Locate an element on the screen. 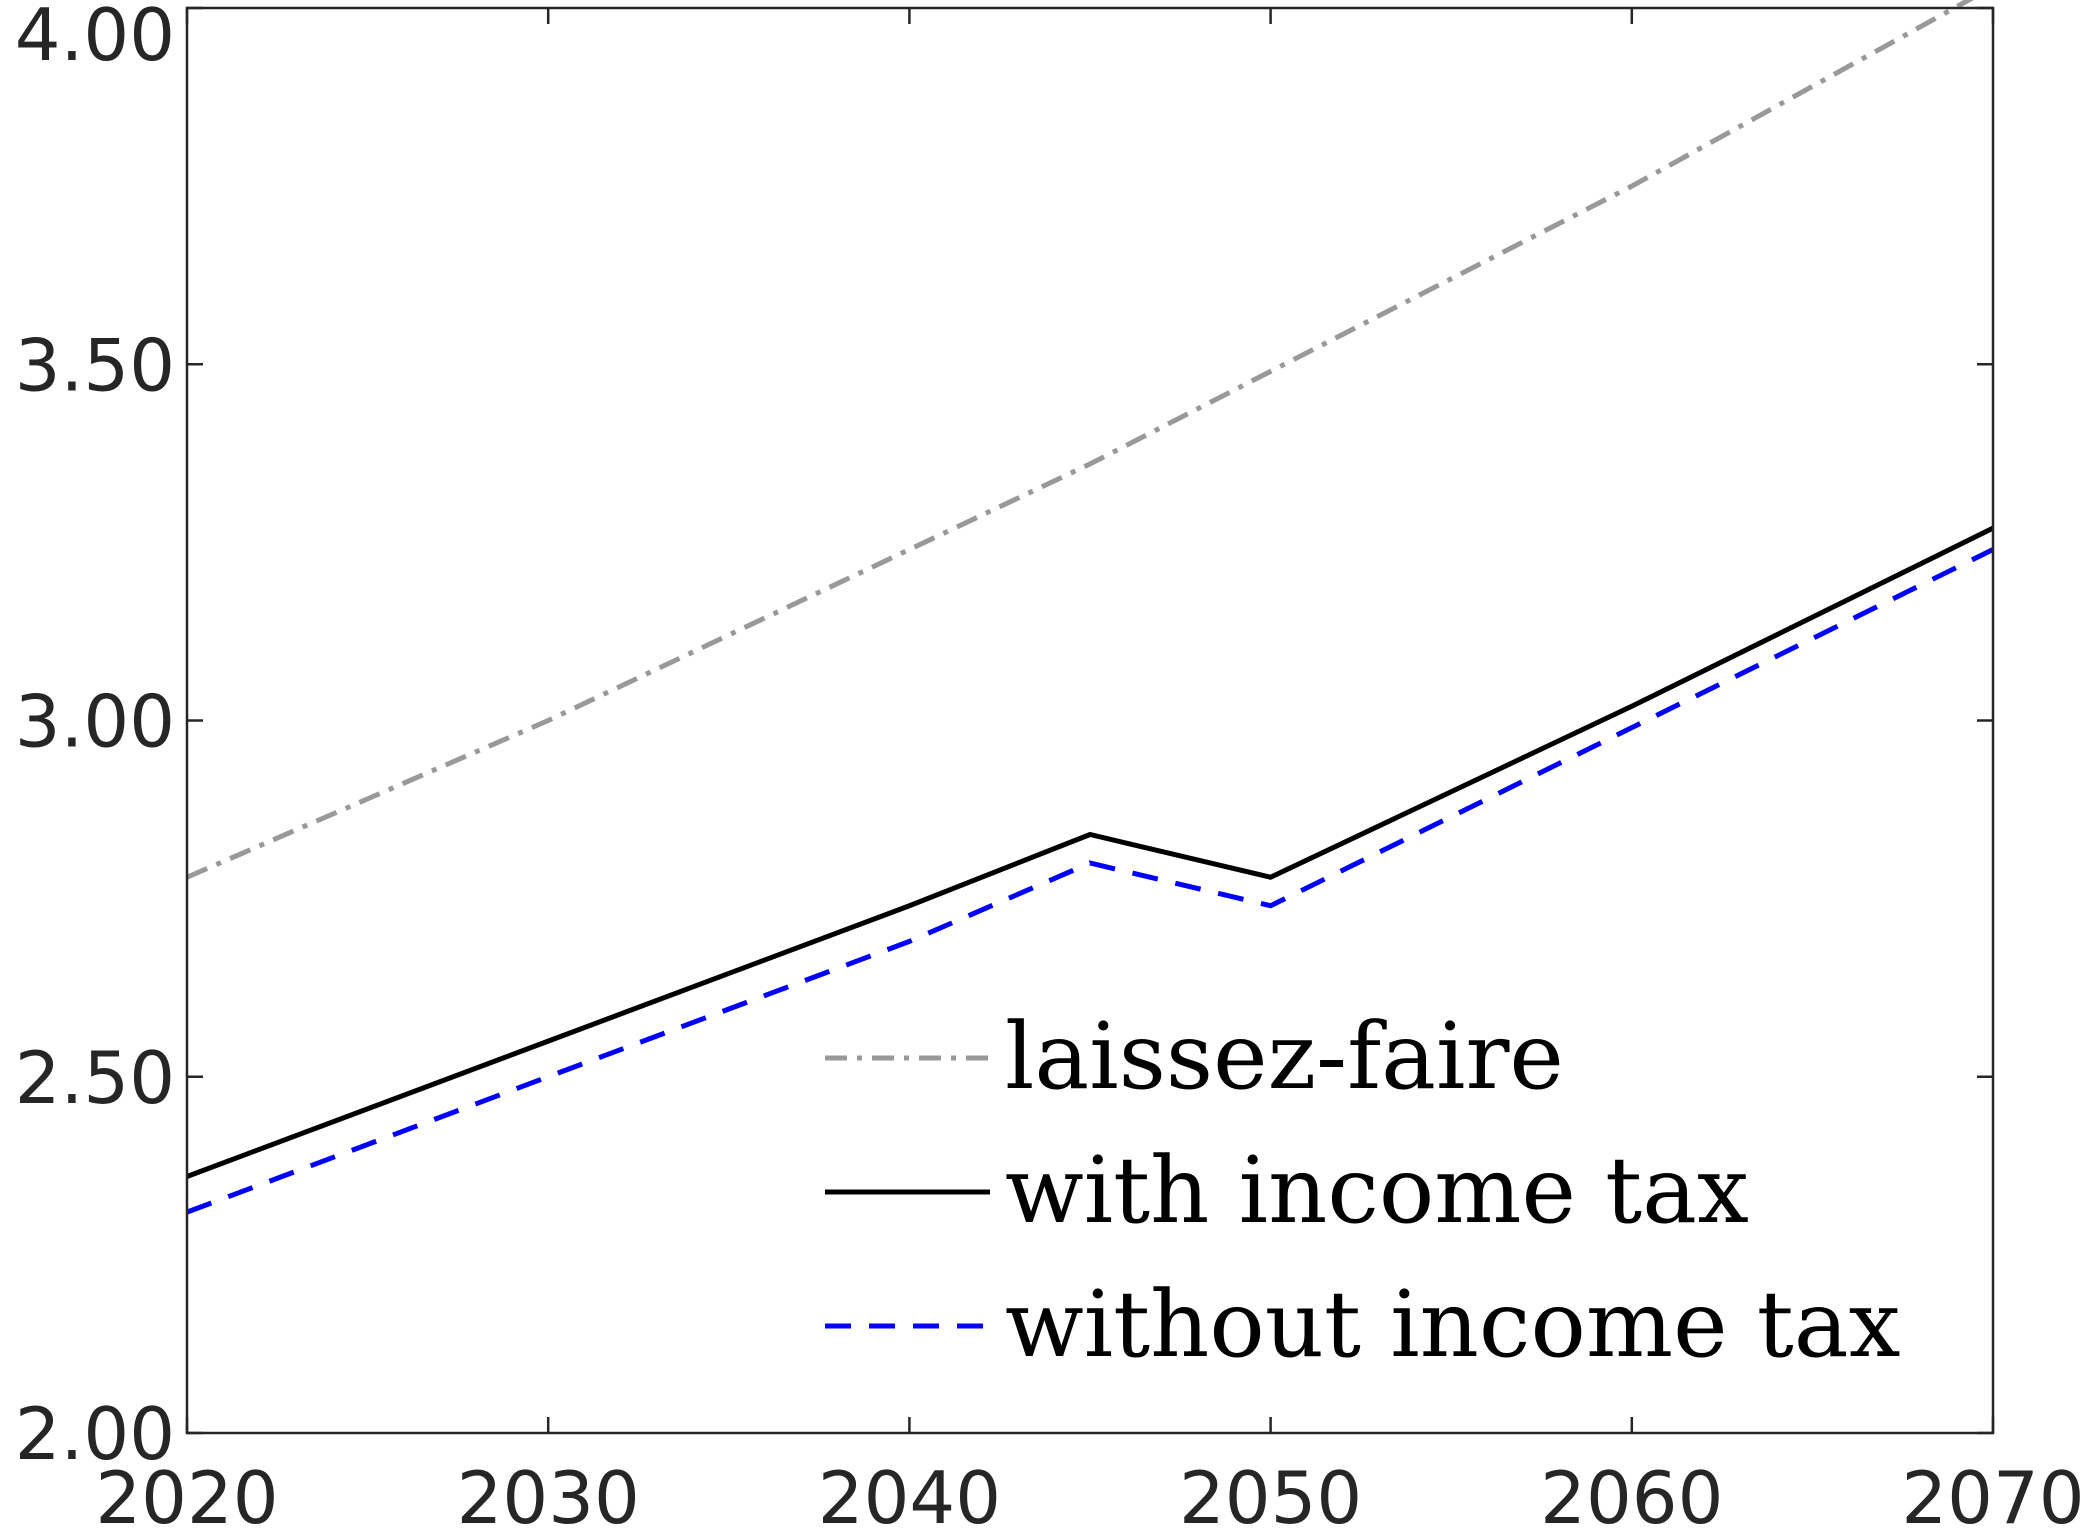  x-tick-label: 2070 is located at coordinates (1992, 1493).